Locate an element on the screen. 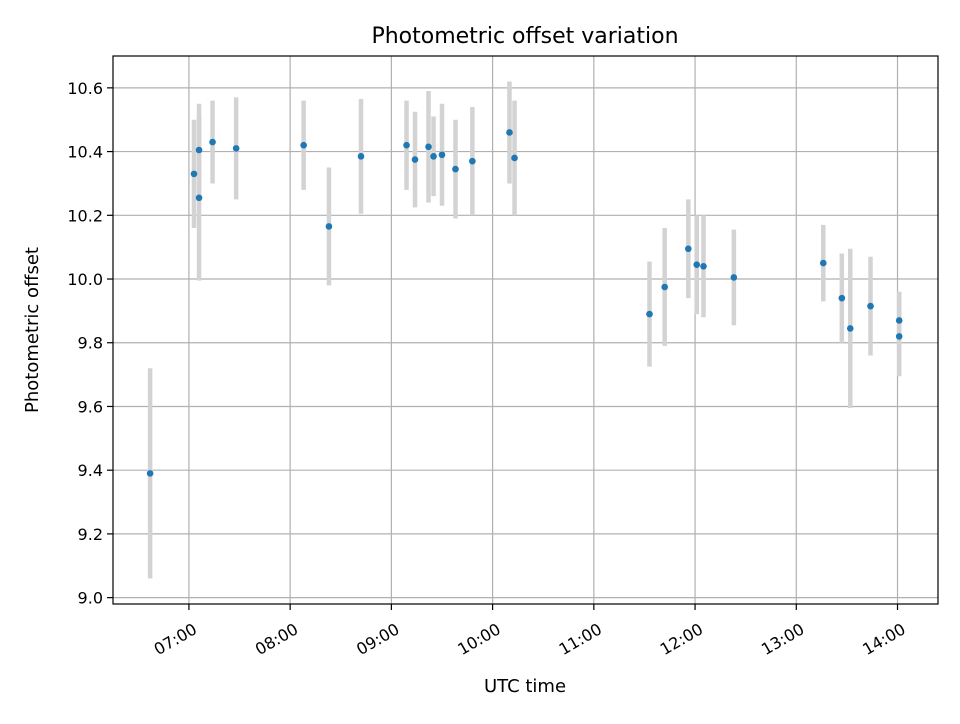 The width and height of the screenshot is (960, 724). y-tick-label: 10.2 is located at coordinates (85, 215).